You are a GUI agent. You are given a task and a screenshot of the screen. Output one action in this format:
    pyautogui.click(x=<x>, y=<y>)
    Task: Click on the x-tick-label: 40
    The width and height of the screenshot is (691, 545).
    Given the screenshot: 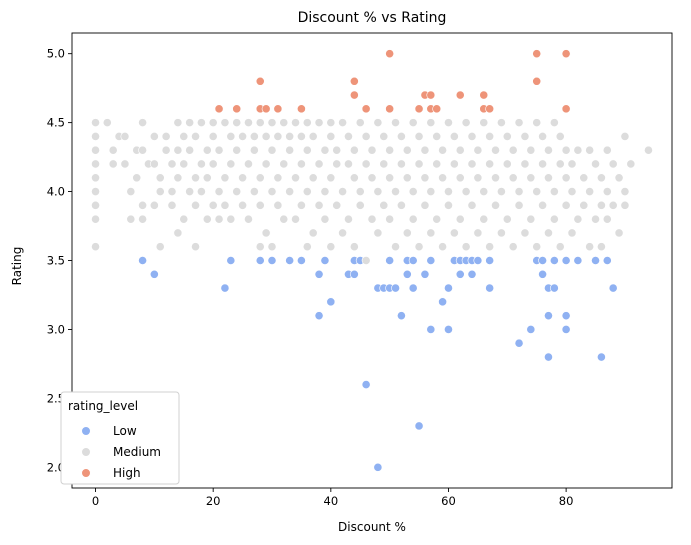 What is the action you would take?
    pyautogui.click(x=331, y=501)
    